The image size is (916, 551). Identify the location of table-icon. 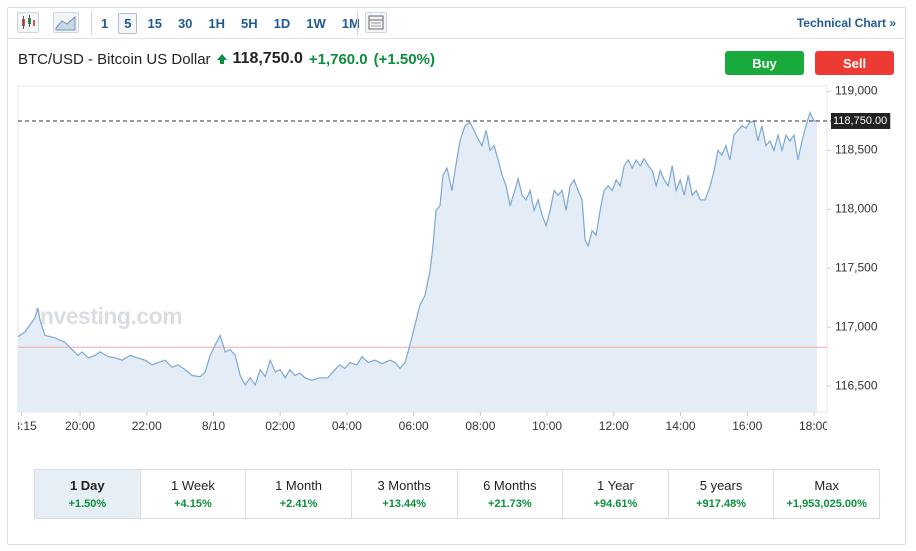
(376, 22).